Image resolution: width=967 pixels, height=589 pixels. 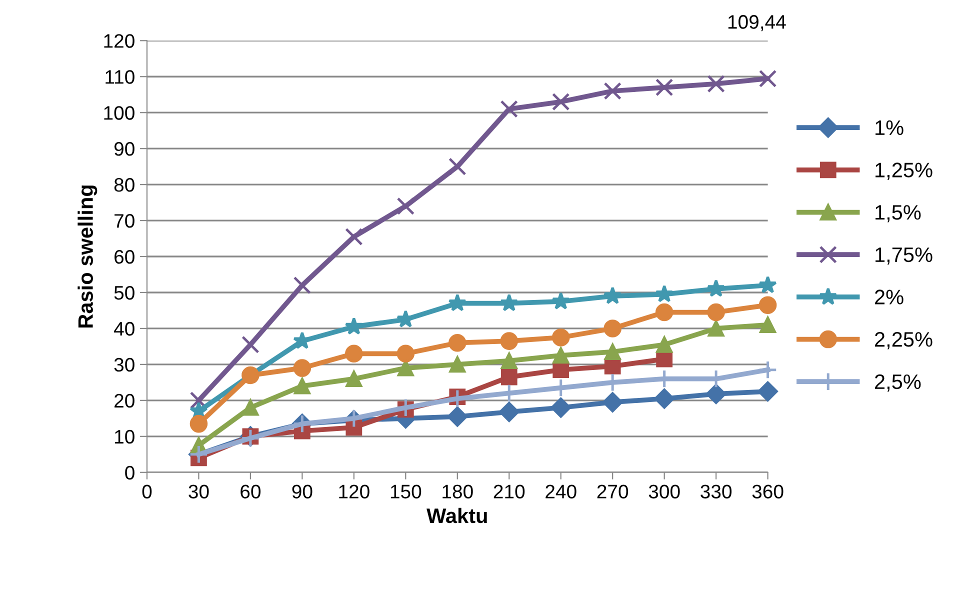 I want to click on y-tick-label: 40, so click(x=124, y=329).